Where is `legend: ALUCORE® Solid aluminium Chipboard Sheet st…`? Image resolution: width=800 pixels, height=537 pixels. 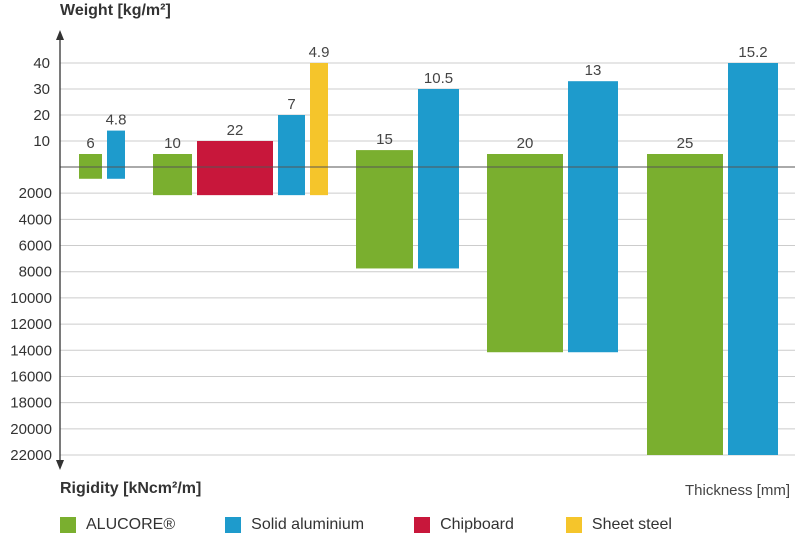 legend: ALUCORE® Solid aluminium Chipboard Sheet st… is located at coordinates (366, 525).